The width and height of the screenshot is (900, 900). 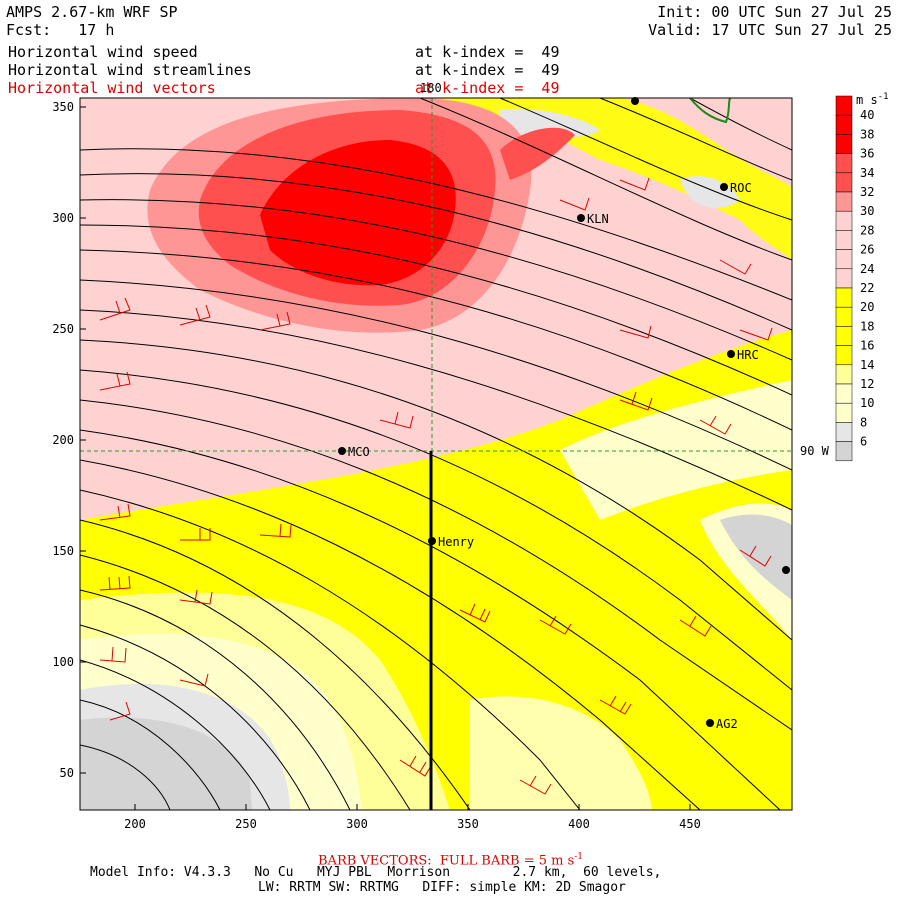 What do you see at coordinates (867, 230) in the screenshot?
I see `colorbar-label: 28` at bounding box center [867, 230].